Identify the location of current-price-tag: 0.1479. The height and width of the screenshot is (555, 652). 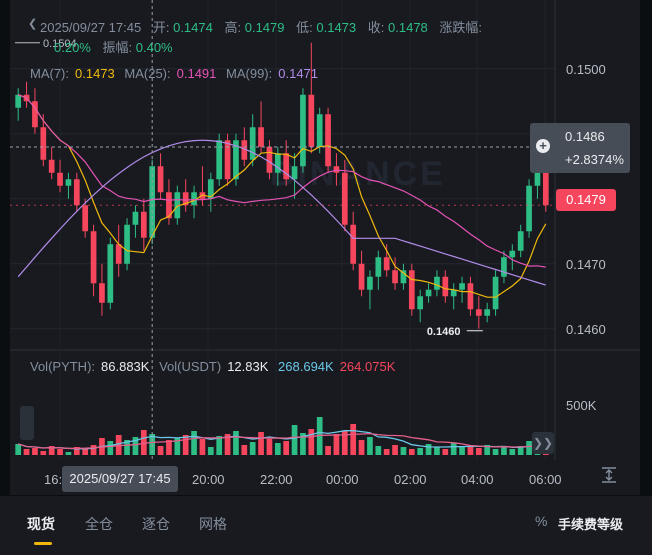
(586, 200).